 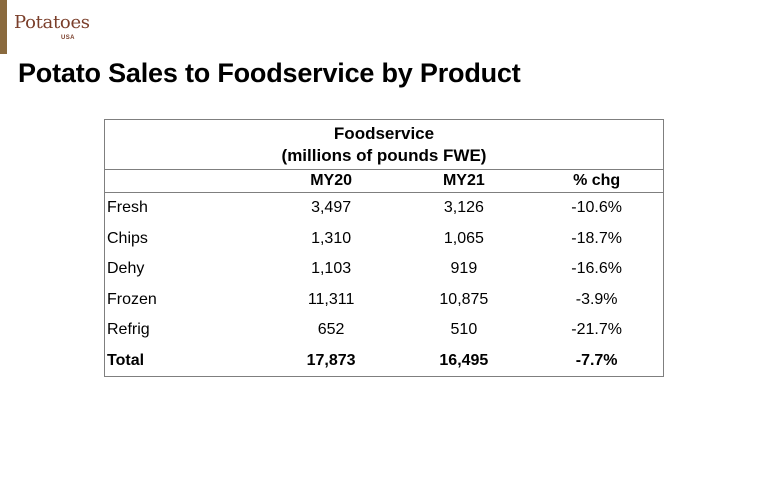 I want to click on cell-pct-chg: -16.6%, so click(x=596, y=269).